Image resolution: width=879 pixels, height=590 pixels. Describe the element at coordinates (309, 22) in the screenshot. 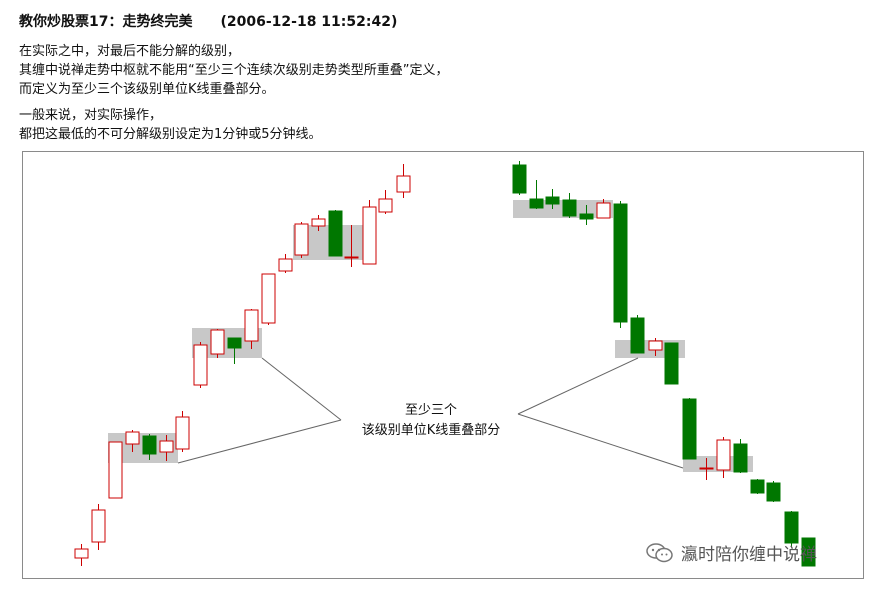

I see `title-timestamp: (2006-12-18 11:52:42)` at that location.